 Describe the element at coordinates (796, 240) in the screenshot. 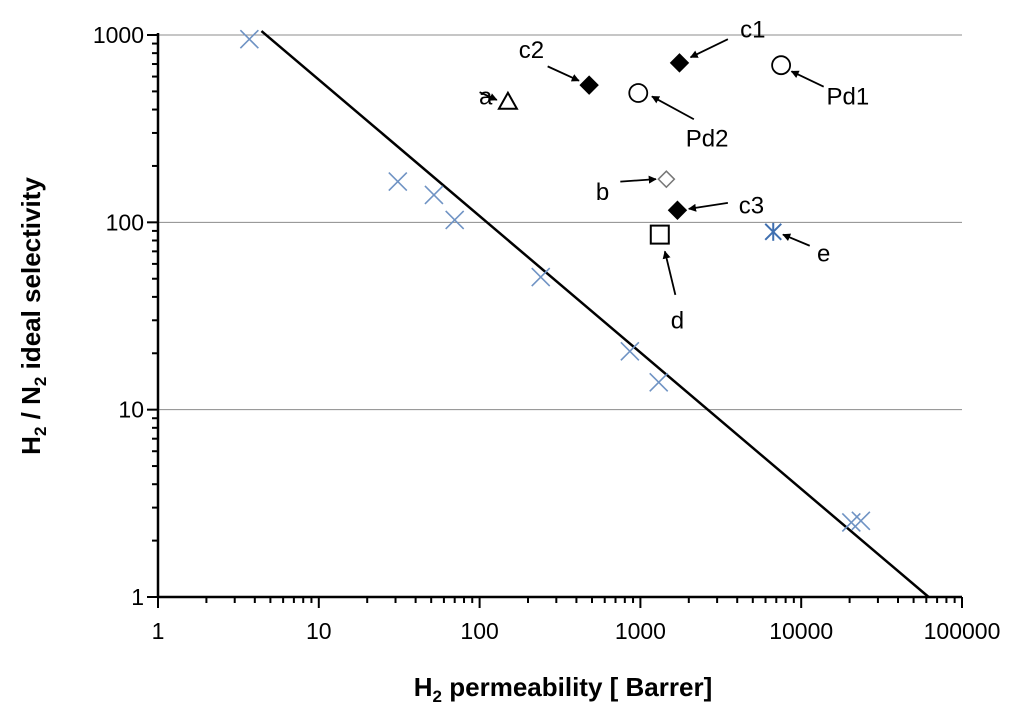

I see `arrow-e` at that location.